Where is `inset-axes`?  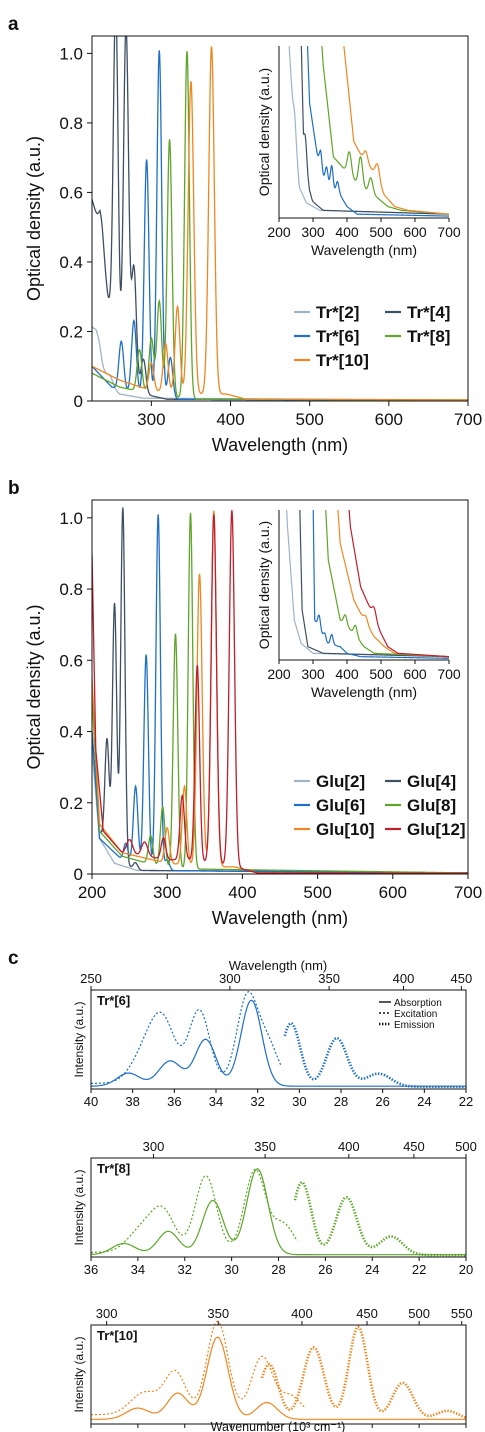 inset-axes is located at coordinates (363, 132).